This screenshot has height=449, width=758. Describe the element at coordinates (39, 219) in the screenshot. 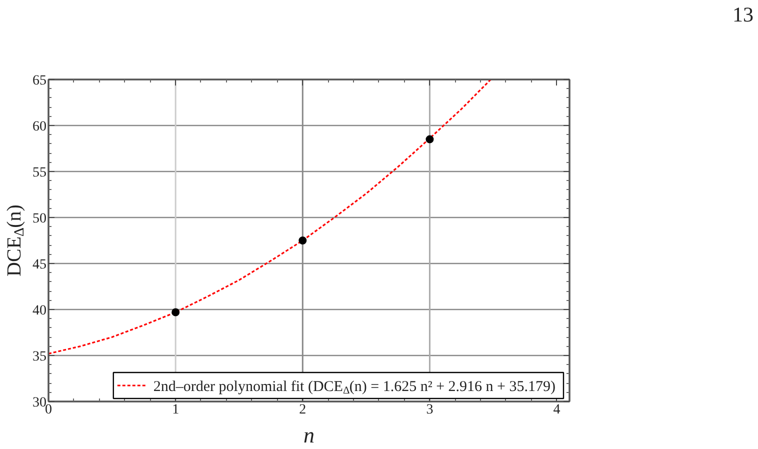

I see `y-tick-label: 50` at that location.